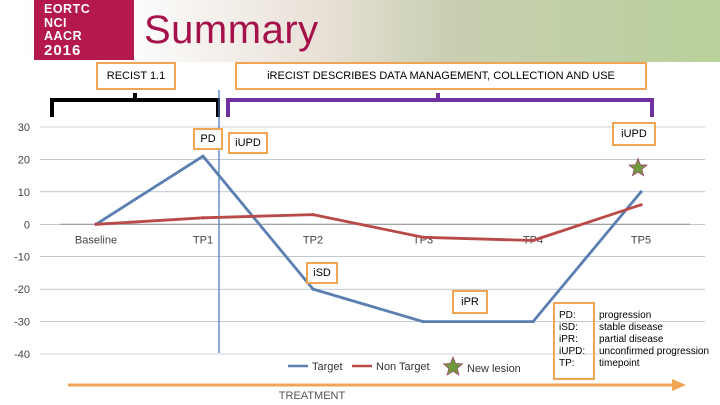 Image resolution: width=720 pixels, height=405 pixels. I want to click on conference-logo: EORTC NCI AACR 2016, so click(84, 30).